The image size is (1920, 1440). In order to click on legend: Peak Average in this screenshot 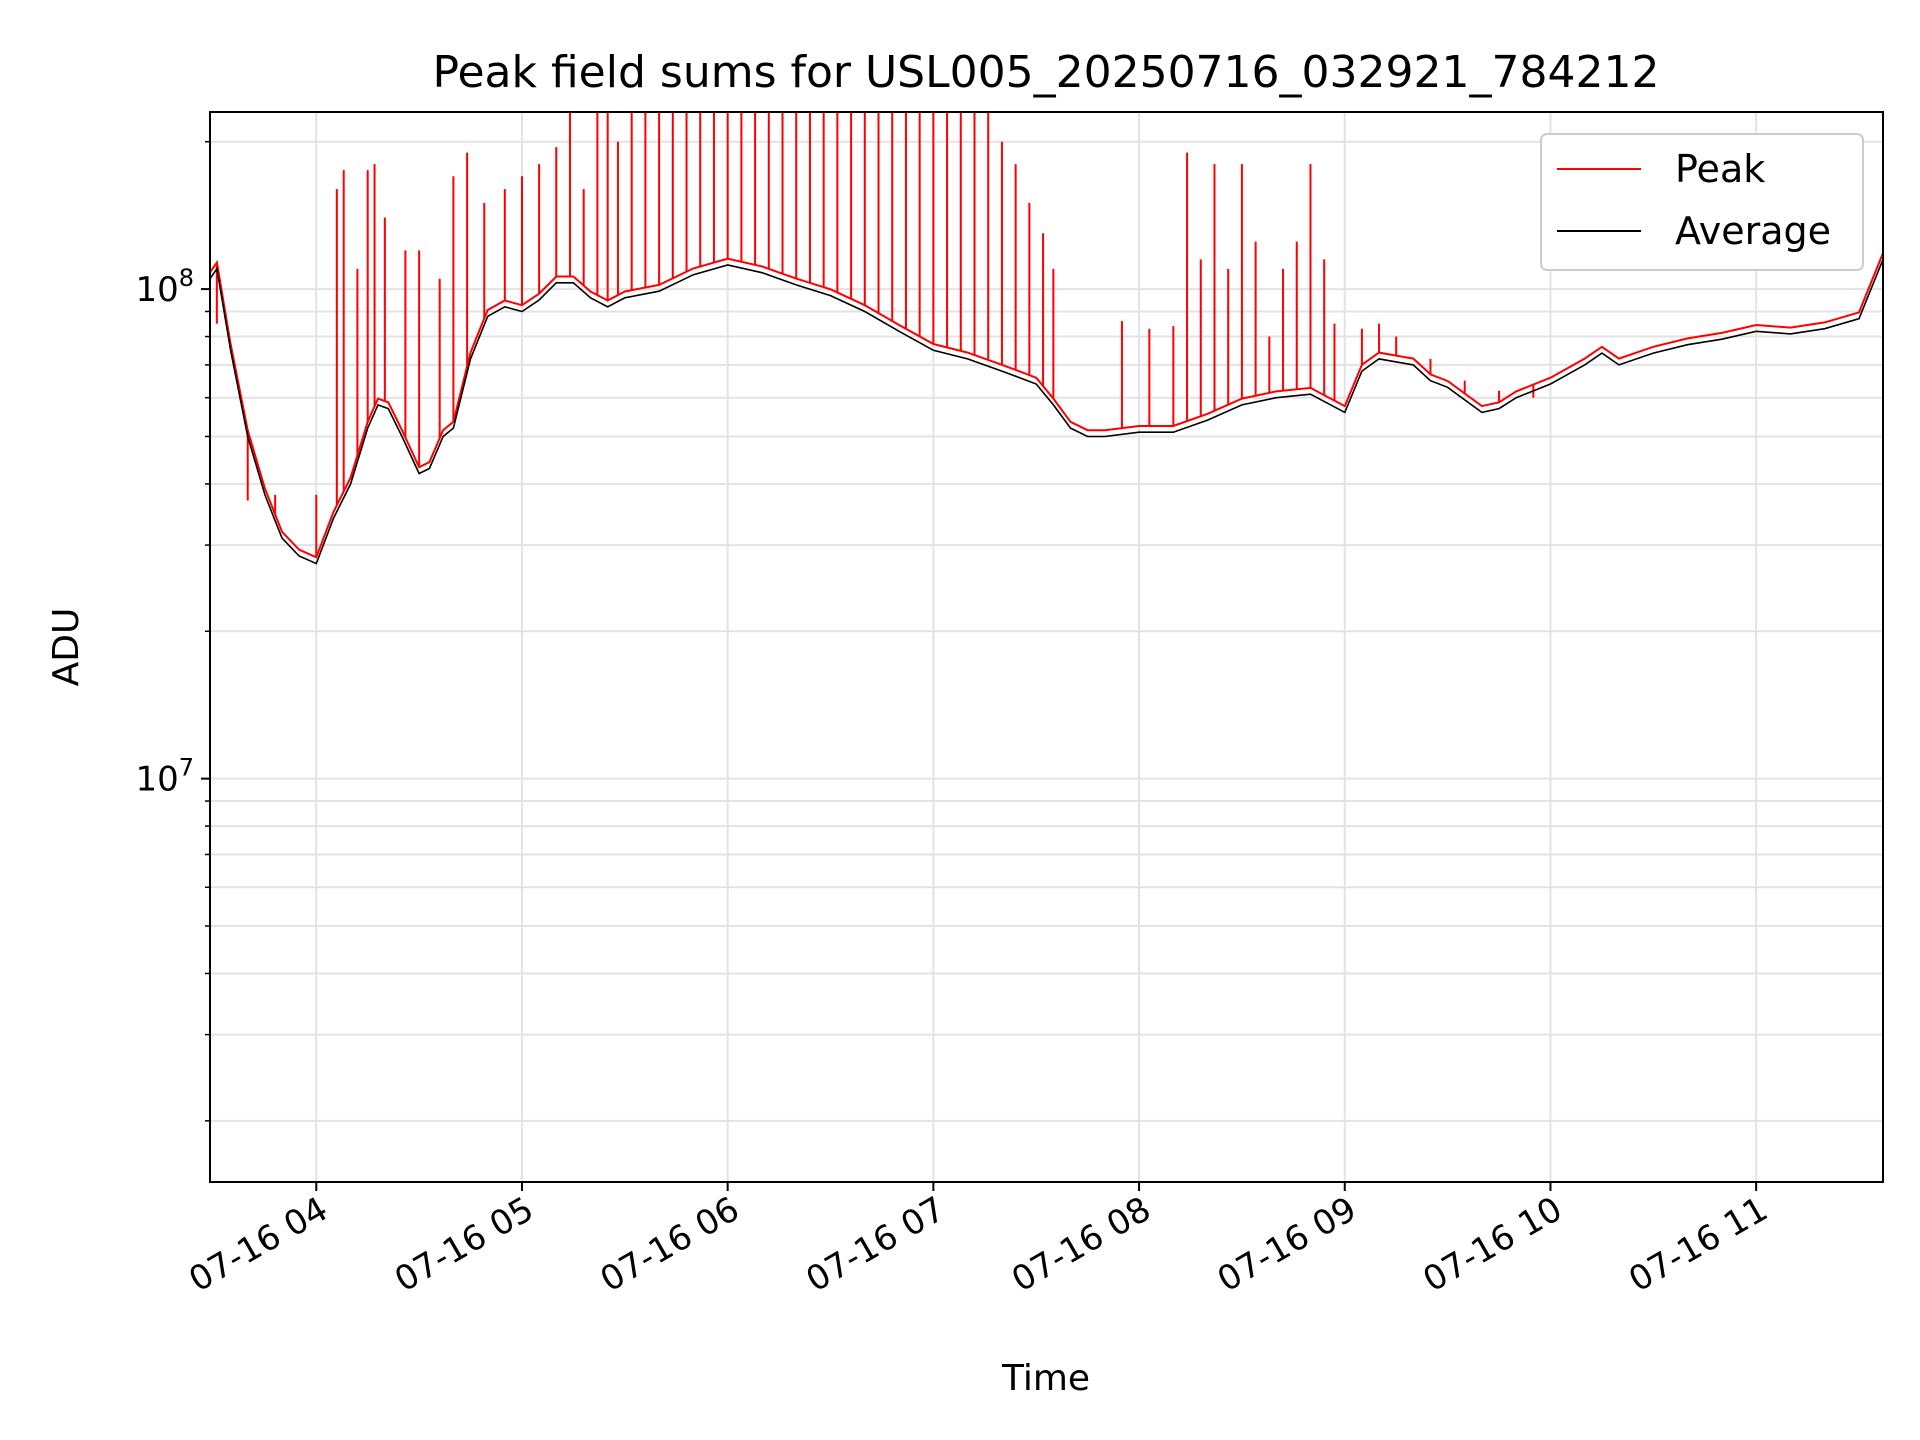, I will do `click(1702, 202)`.